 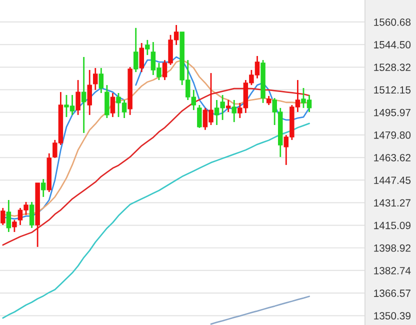 I want to click on y-tick-label: 1398.92, so click(x=392, y=248).